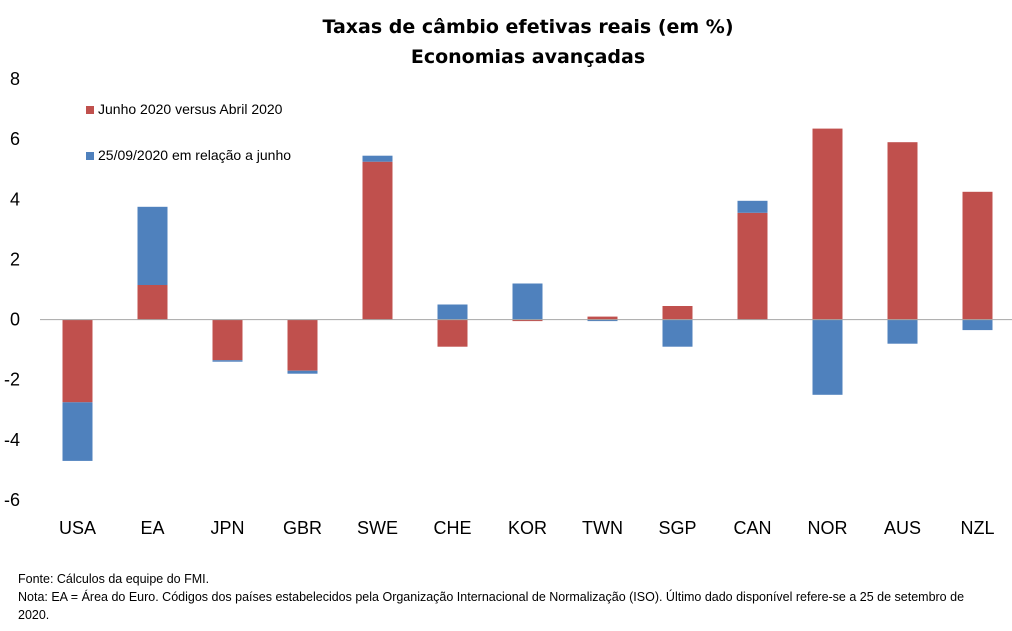  What do you see at coordinates (190, 109) in the screenshot?
I see `legend-label-1: Junho 2020 versus Abril 2020` at bounding box center [190, 109].